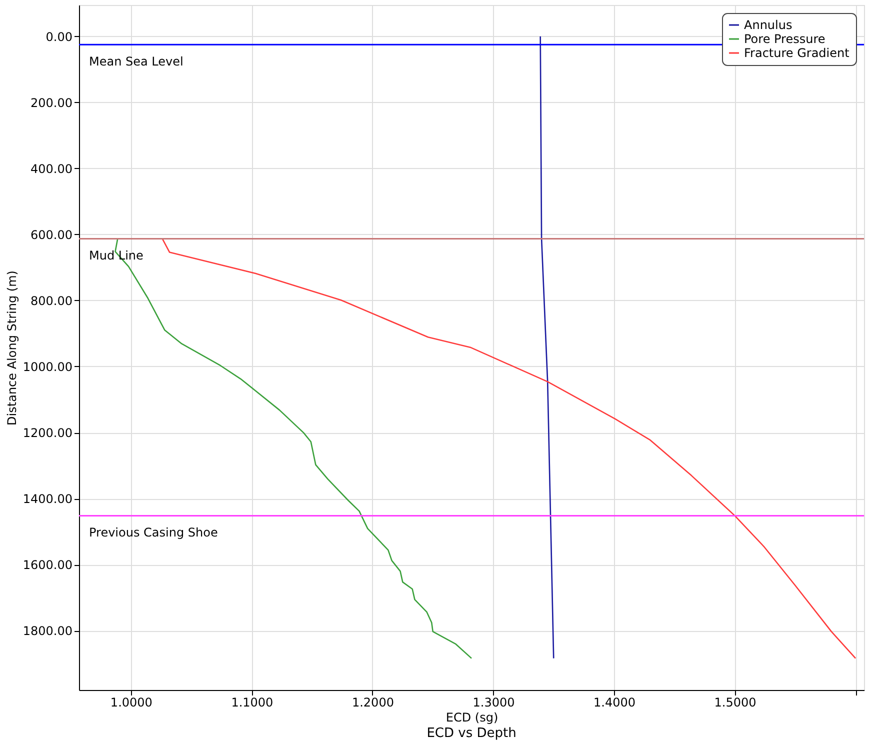 The image size is (877, 751). I want to click on x-tick-label: 1.3000, so click(493, 703).